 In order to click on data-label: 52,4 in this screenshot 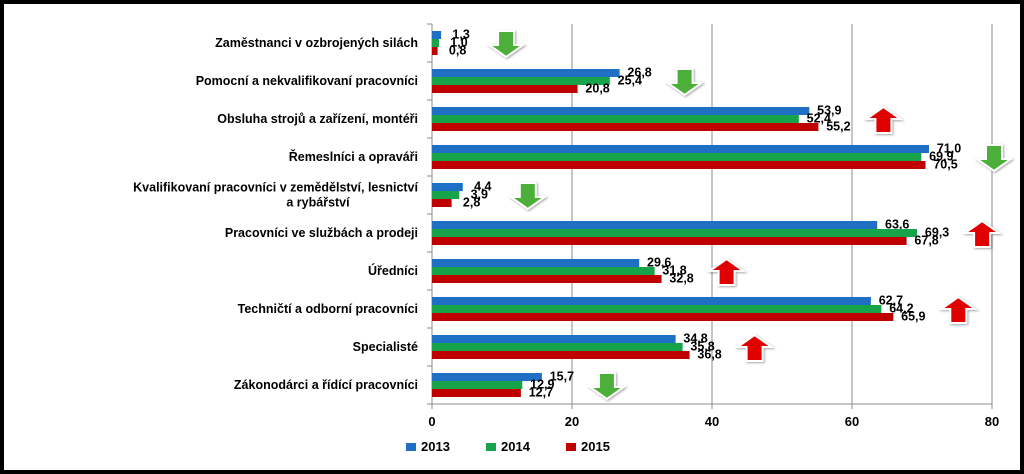, I will do `click(819, 119)`.